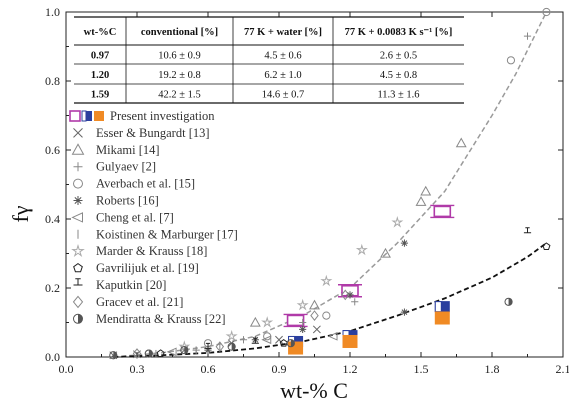 This screenshot has height=405, width=569. What do you see at coordinates (145, 184) in the screenshot?
I see `legend-label: Averbach et al. [15]` at bounding box center [145, 184].